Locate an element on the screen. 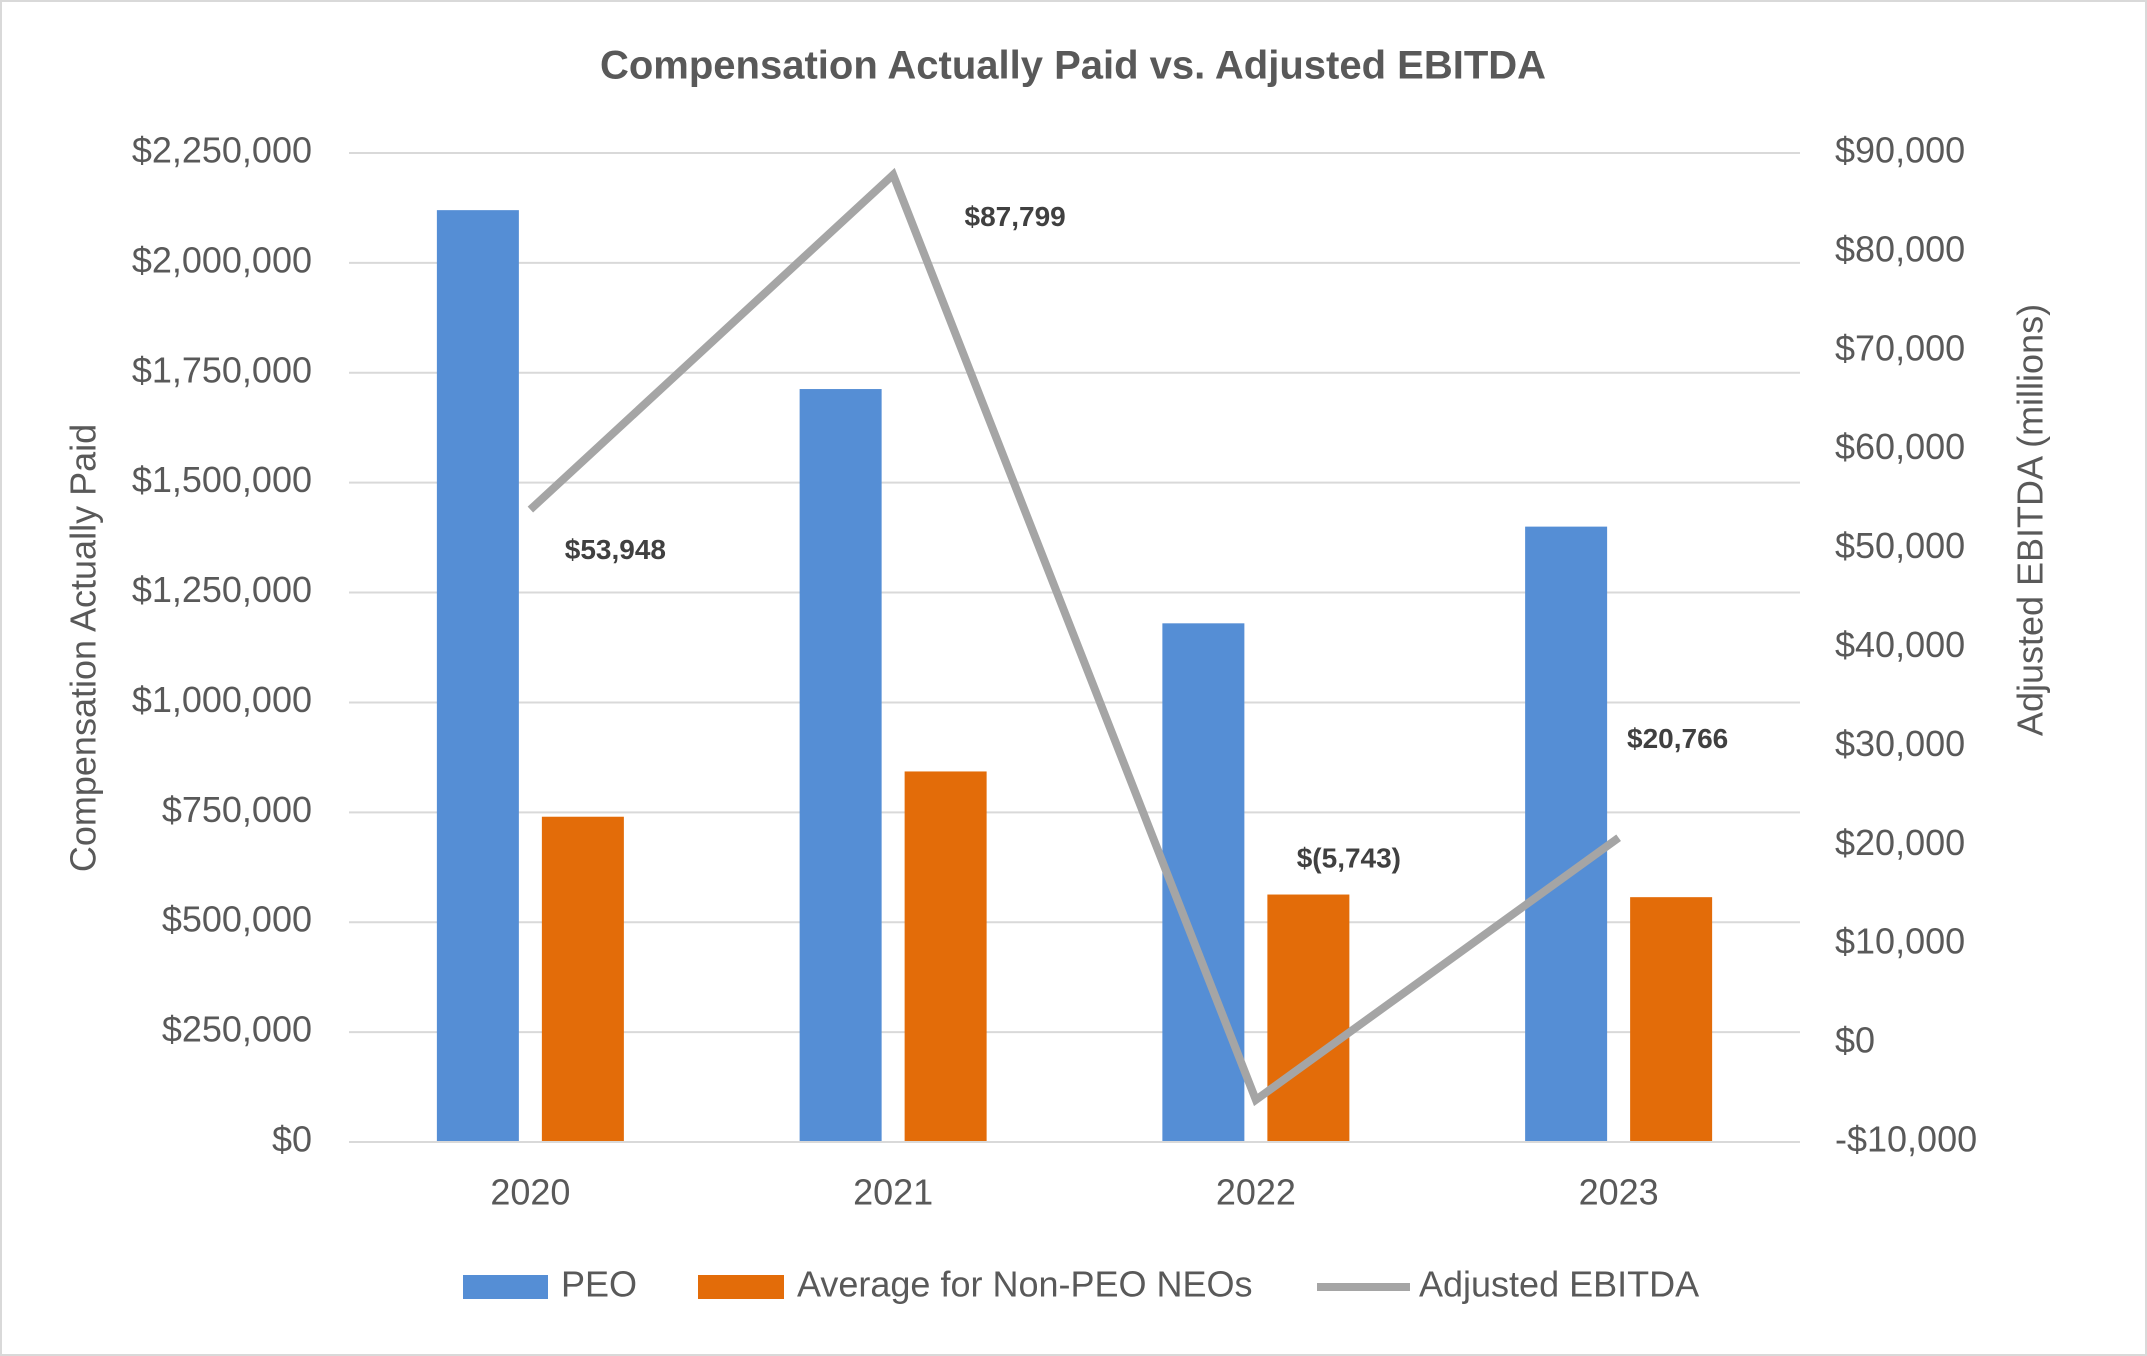  y-tick-label: $750,000 is located at coordinates (237, 809).